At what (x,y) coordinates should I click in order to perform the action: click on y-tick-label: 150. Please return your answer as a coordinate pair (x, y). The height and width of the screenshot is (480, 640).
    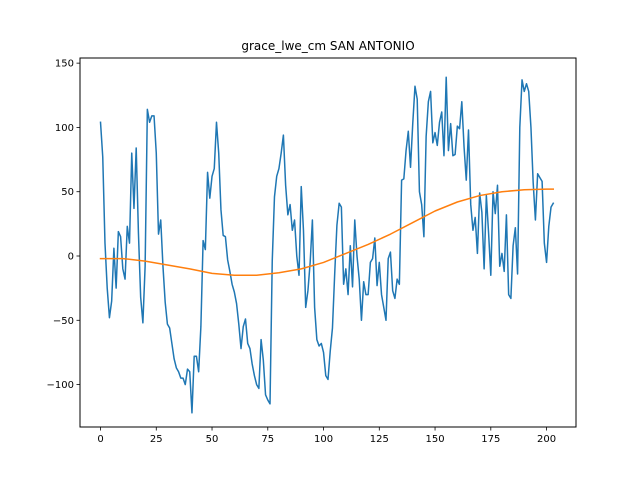
    Looking at the image, I should click on (64, 64).